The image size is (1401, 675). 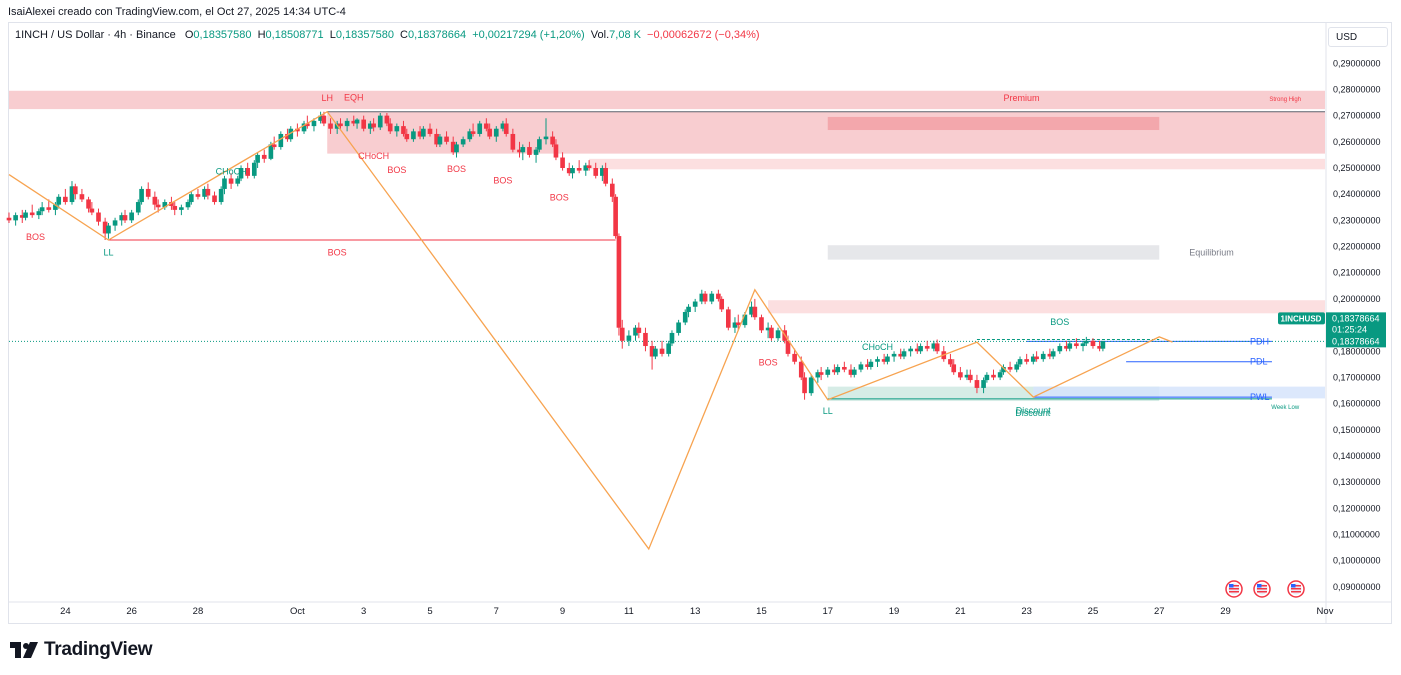 What do you see at coordinates (1357, 63) in the screenshot?
I see `y-tick-label: 0,29000000` at bounding box center [1357, 63].